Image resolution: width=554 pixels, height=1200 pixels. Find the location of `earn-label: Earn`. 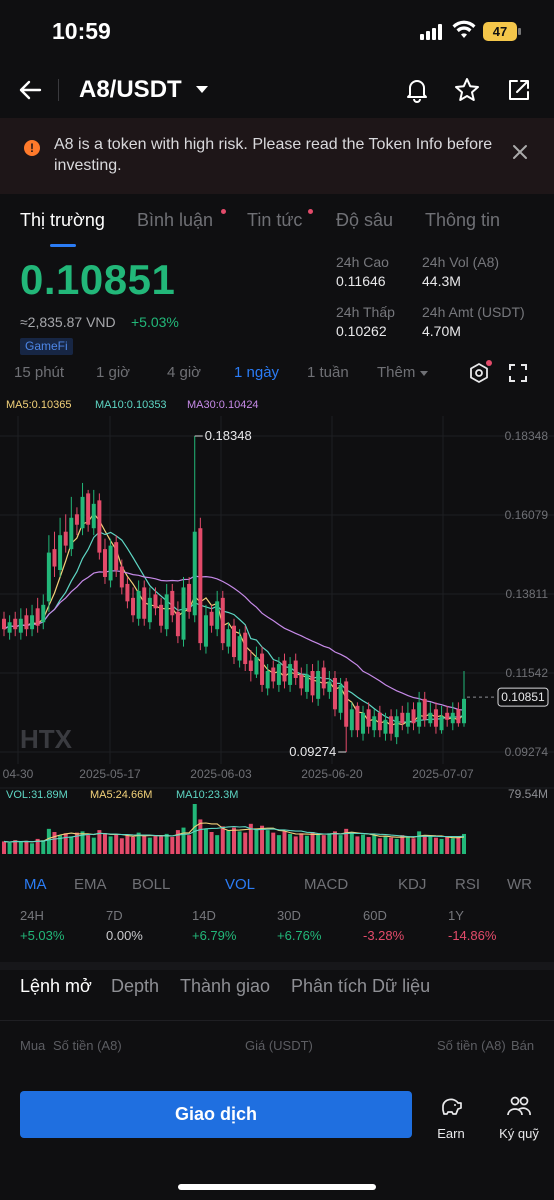

earn-label: Earn is located at coordinates (451, 1133).